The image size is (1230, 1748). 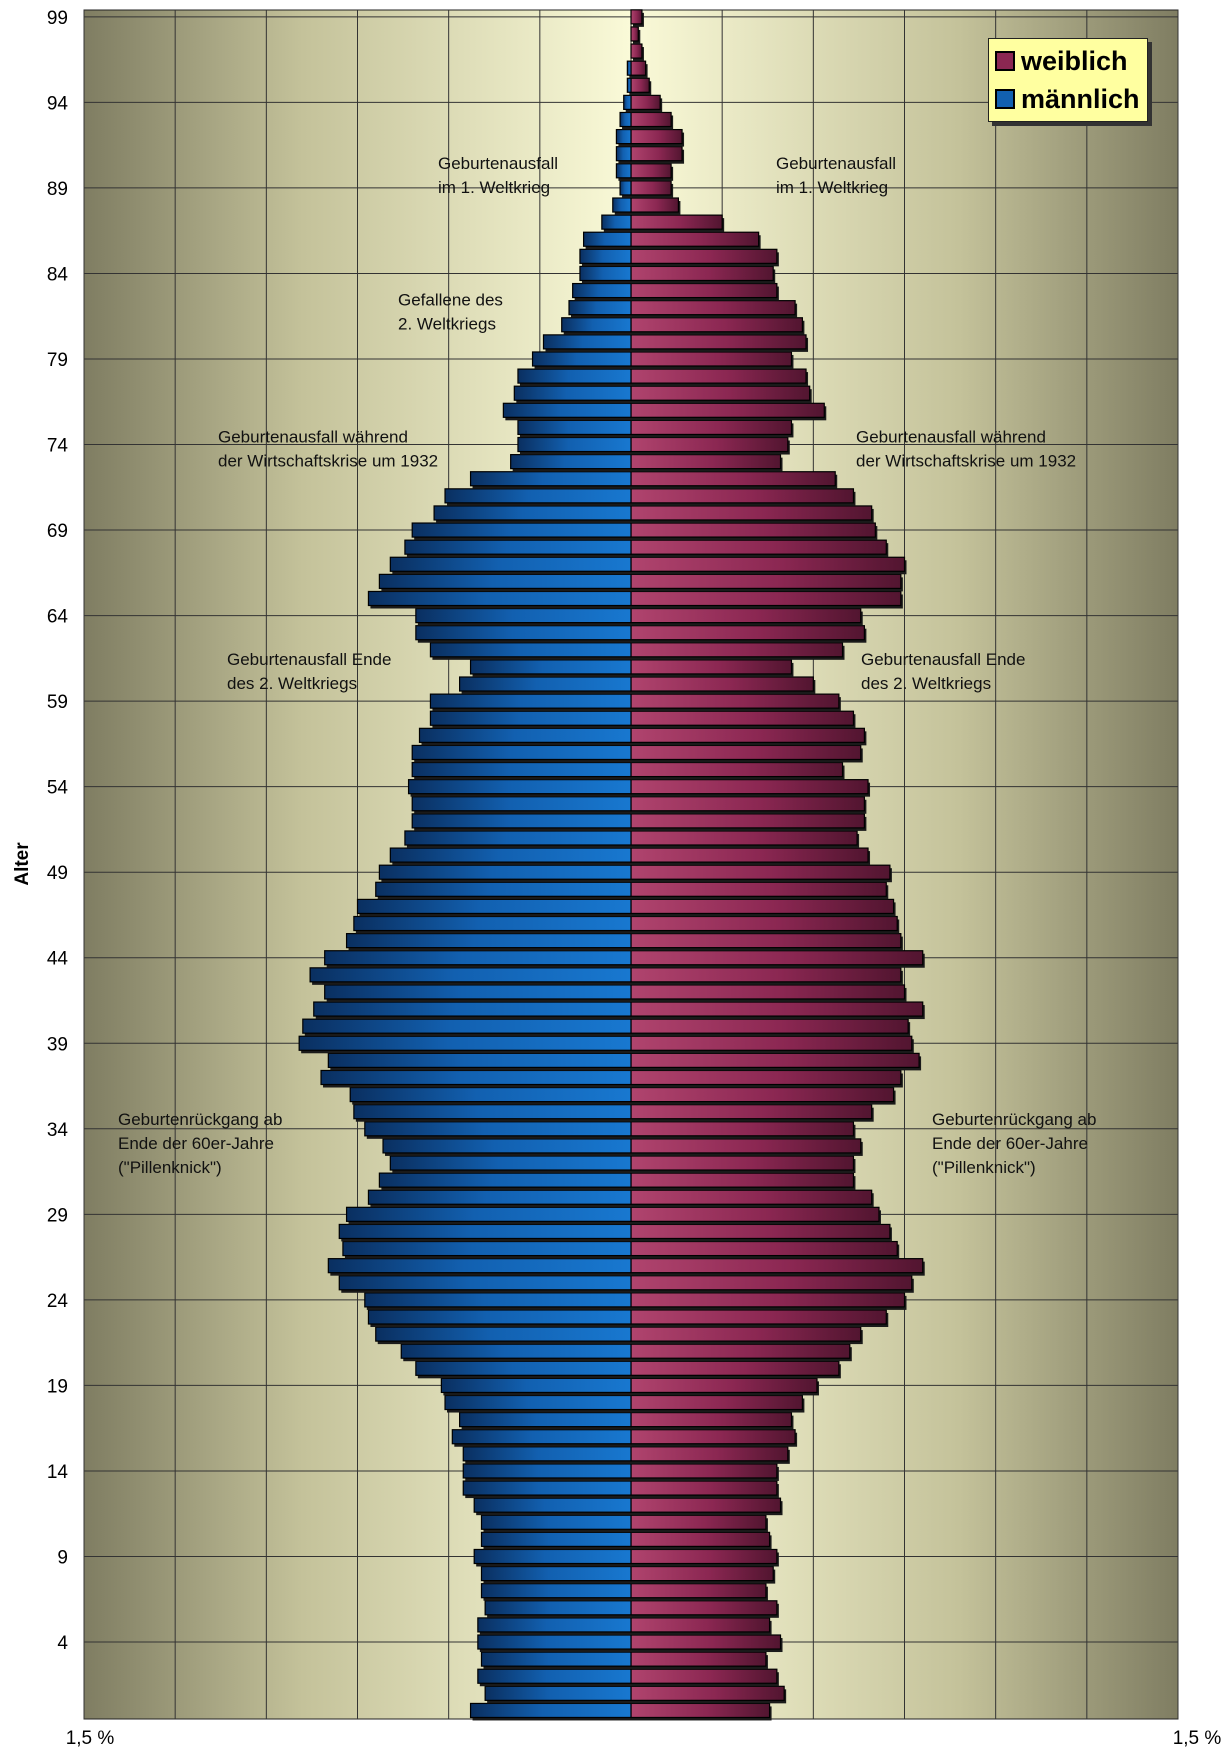 What do you see at coordinates (90, 1738) in the screenshot?
I see `x-tick-label-left: 1,5 %` at bounding box center [90, 1738].